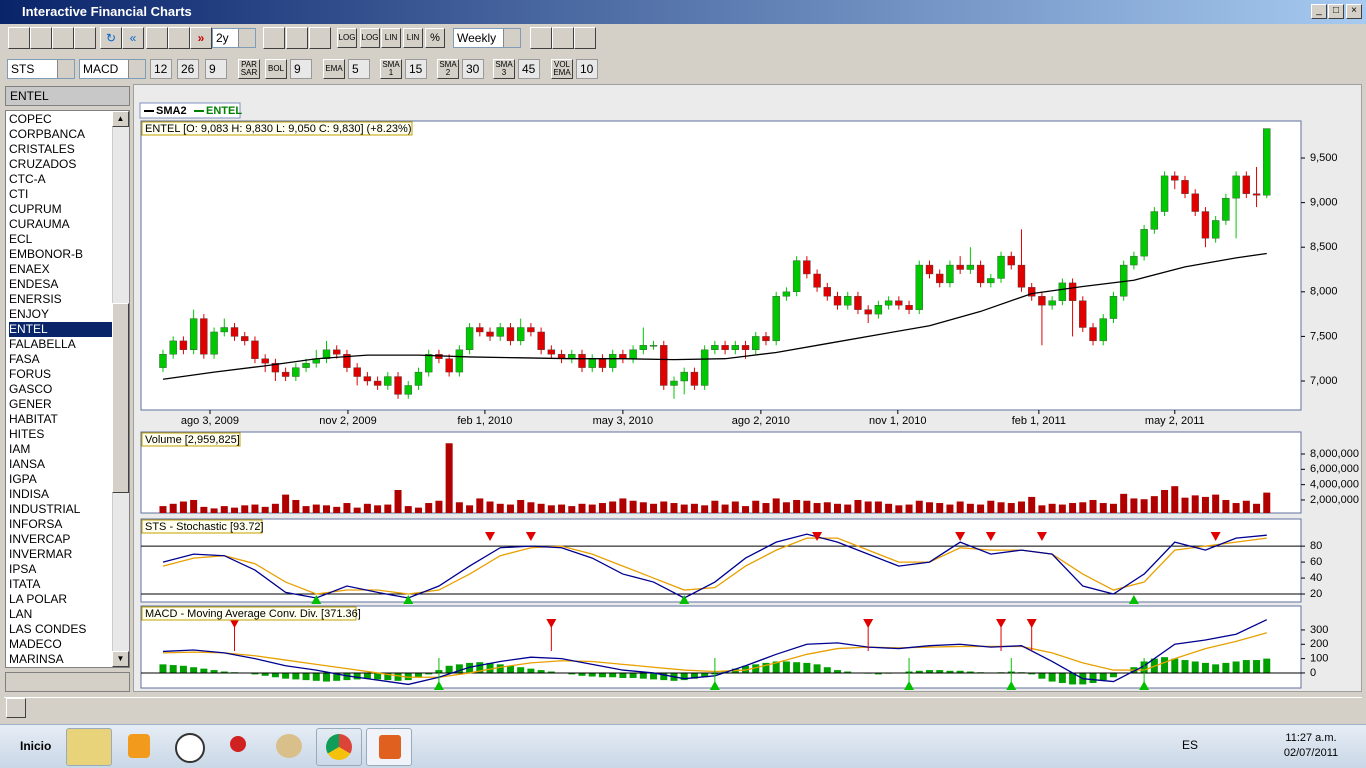 This screenshot has width=1366, height=768. What do you see at coordinates (30, 404) in the screenshot?
I see `ticker: GENER` at bounding box center [30, 404].